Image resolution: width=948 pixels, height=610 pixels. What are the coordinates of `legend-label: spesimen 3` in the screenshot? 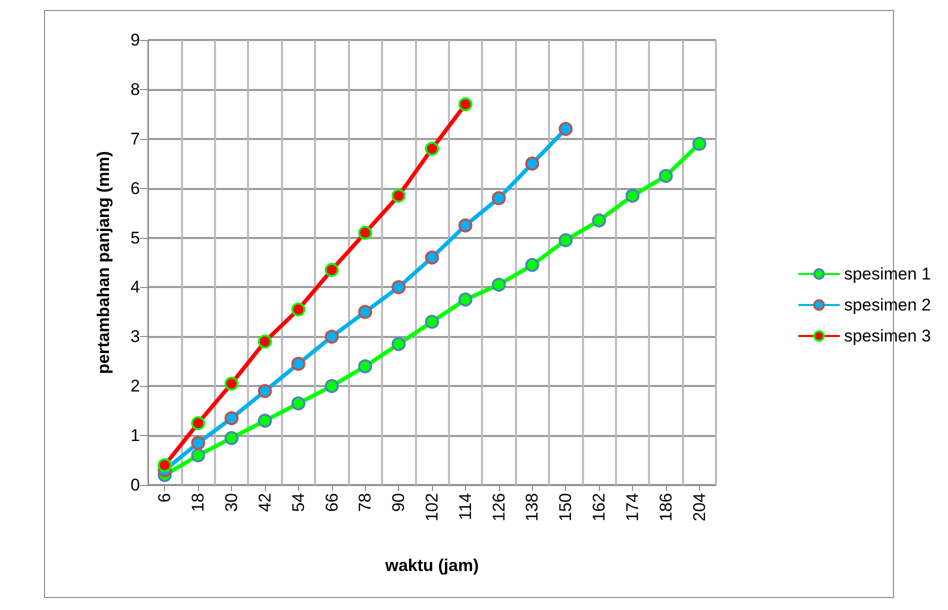 It's located at (888, 336).